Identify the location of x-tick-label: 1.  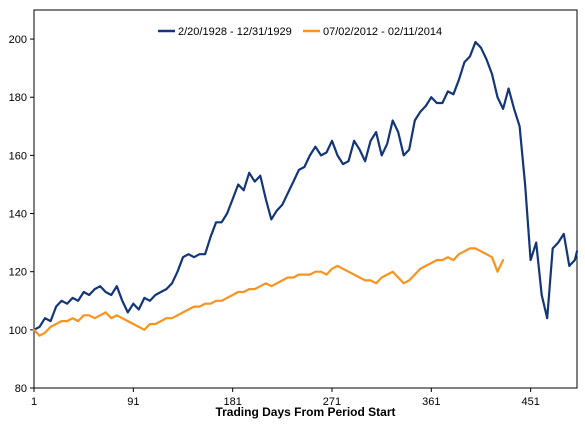
(34, 402).